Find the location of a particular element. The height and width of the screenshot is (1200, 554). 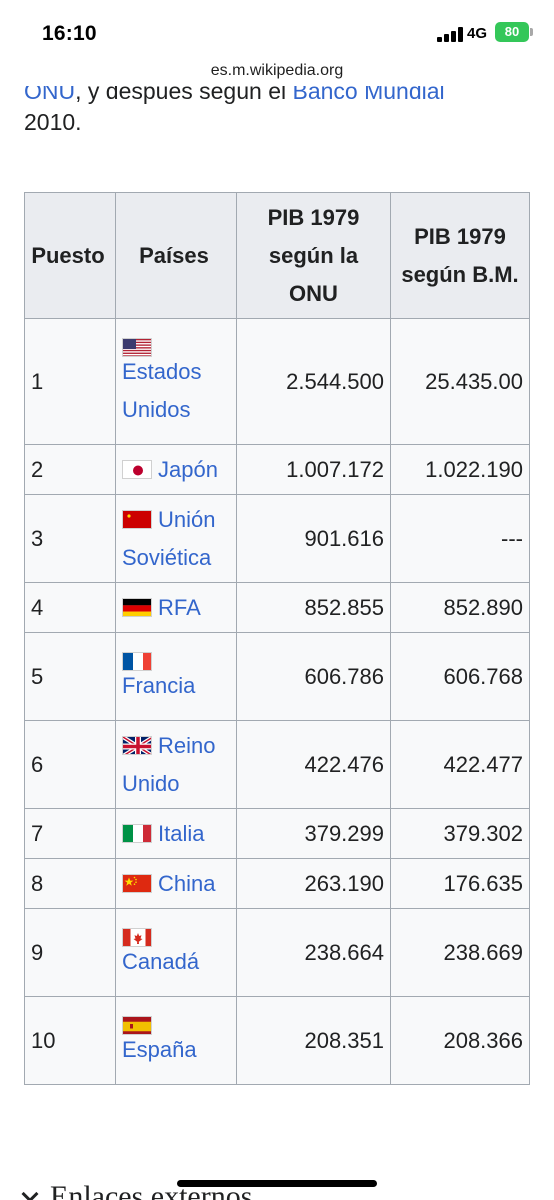

country-cell: Unión Soviética is located at coordinates (176, 538).